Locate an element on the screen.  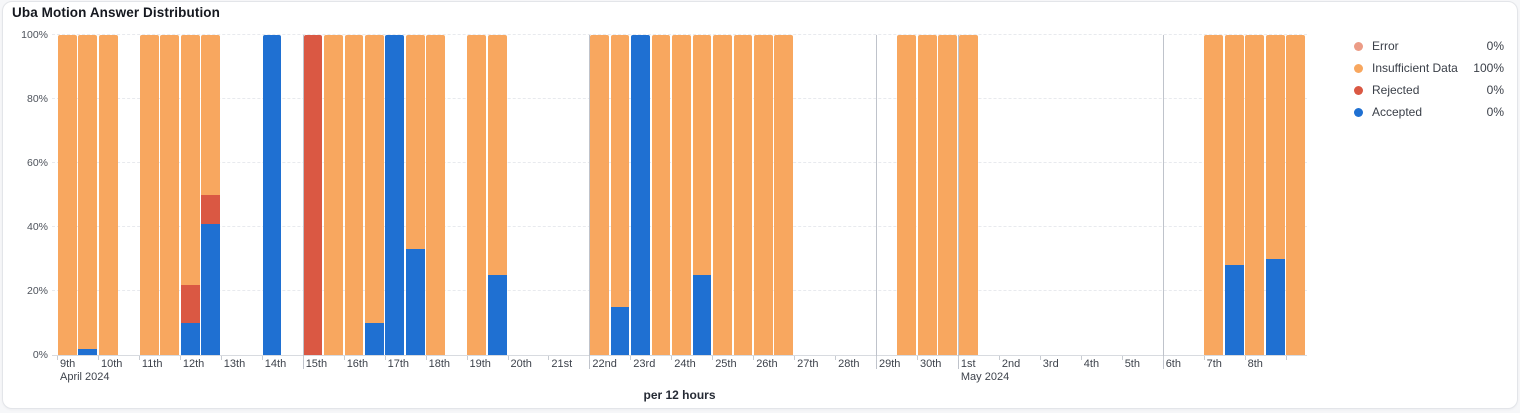
bar-apr-29-pm is located at coordinates (907, 195).